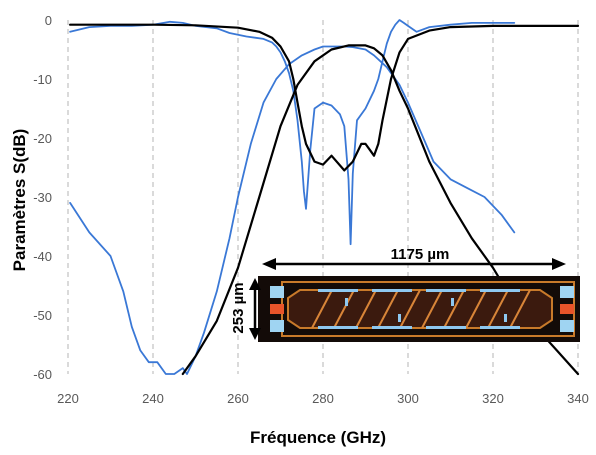 The image size is (596, 455). I want to click on filter-layout-inset, so click(419, 309).